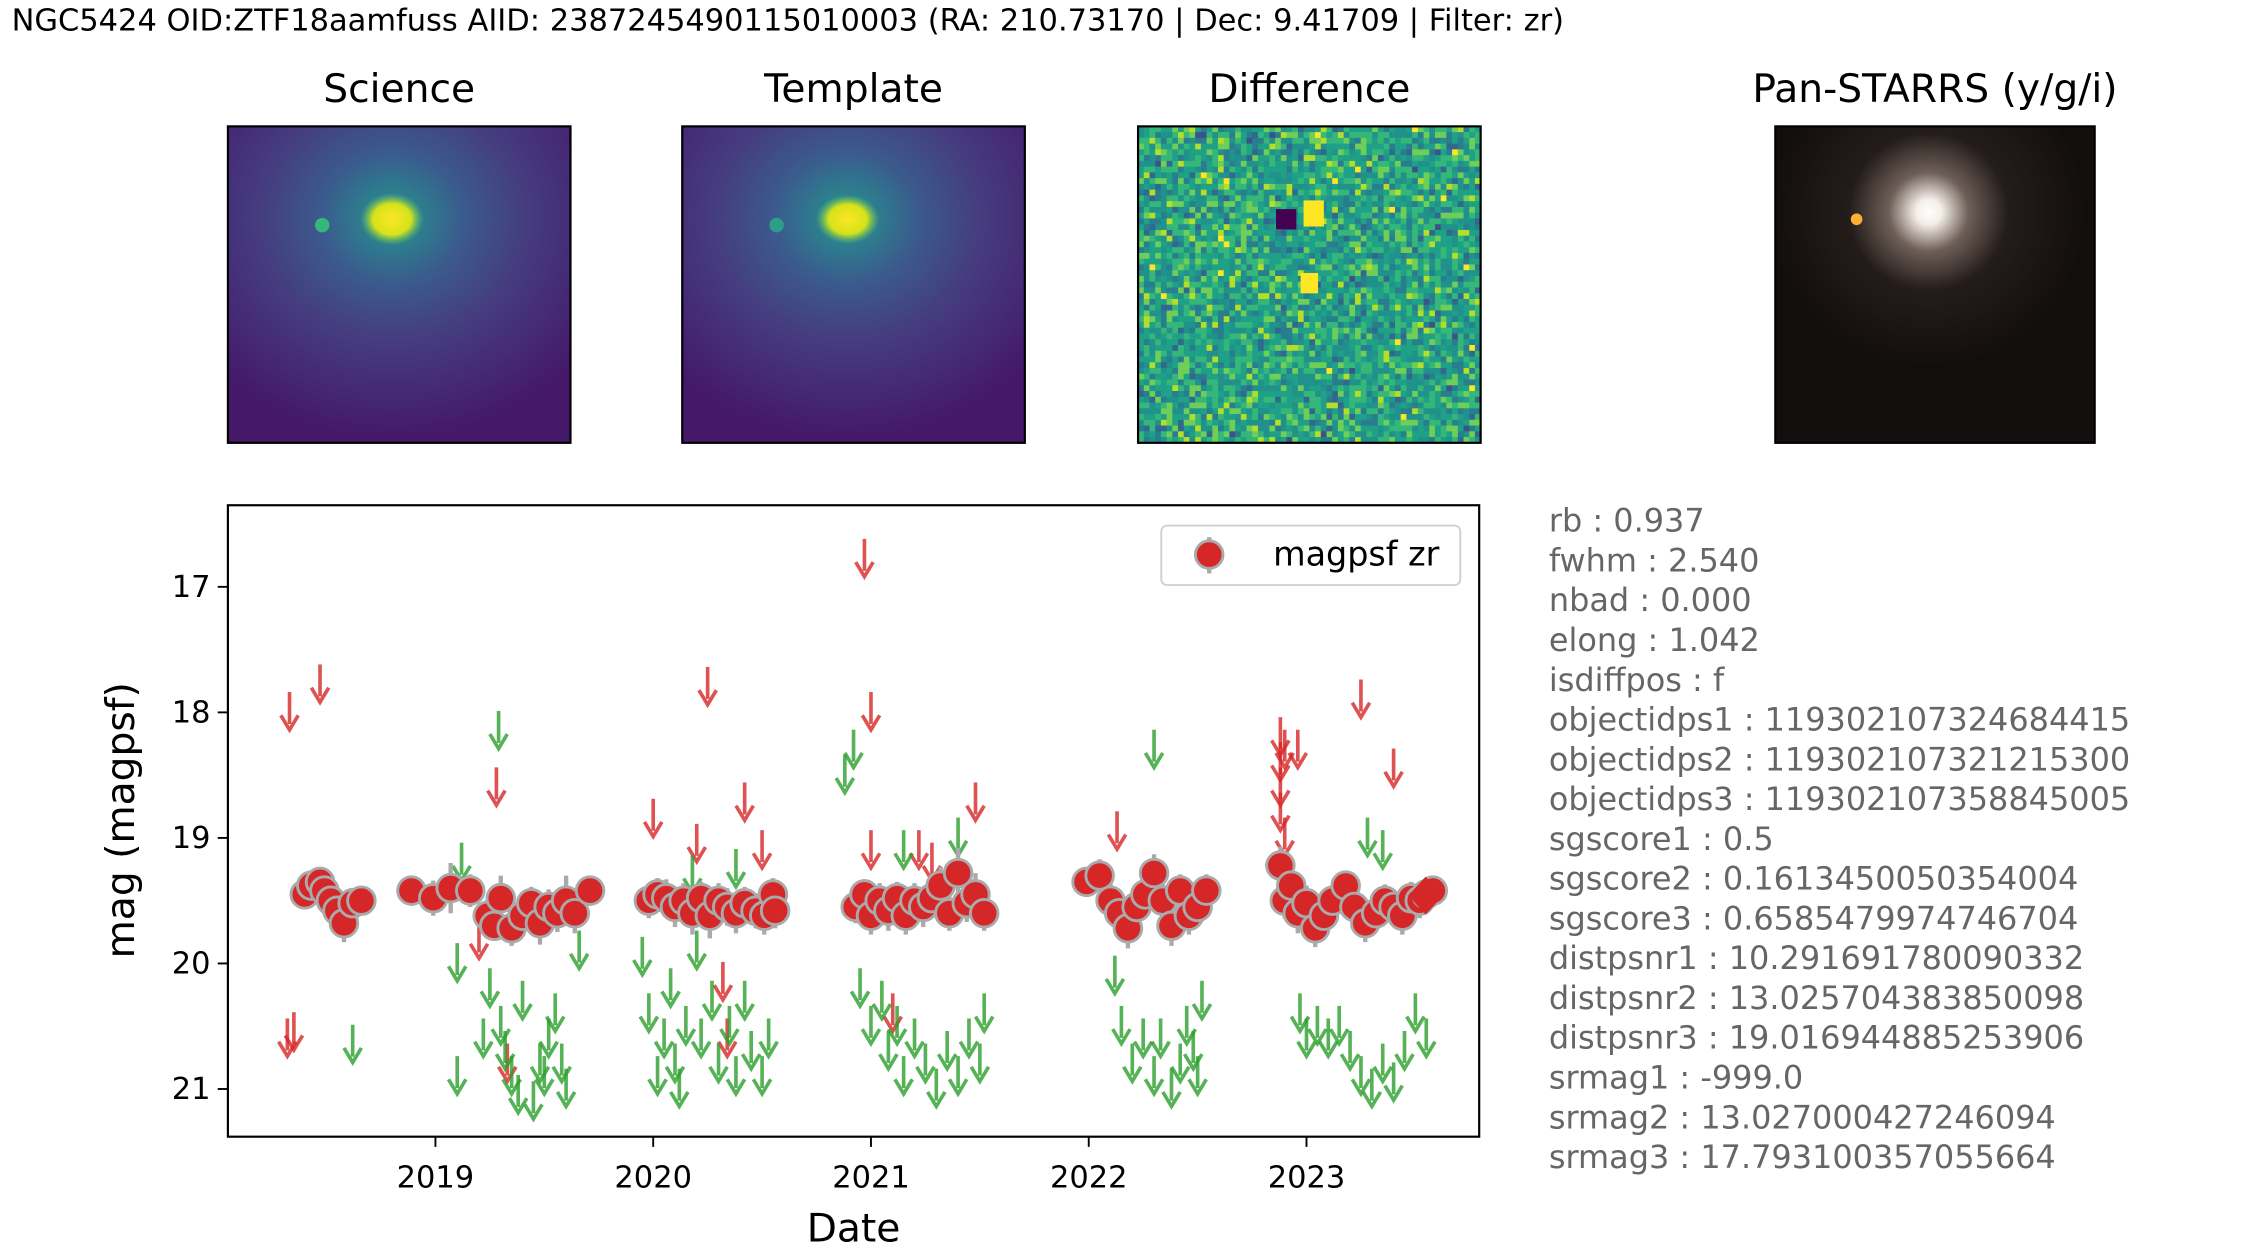 This screenshot has width=2250, height=1250. Describe the element at coordinates (294, 1033) in the screenshot. I see `upper-limit` at that location.